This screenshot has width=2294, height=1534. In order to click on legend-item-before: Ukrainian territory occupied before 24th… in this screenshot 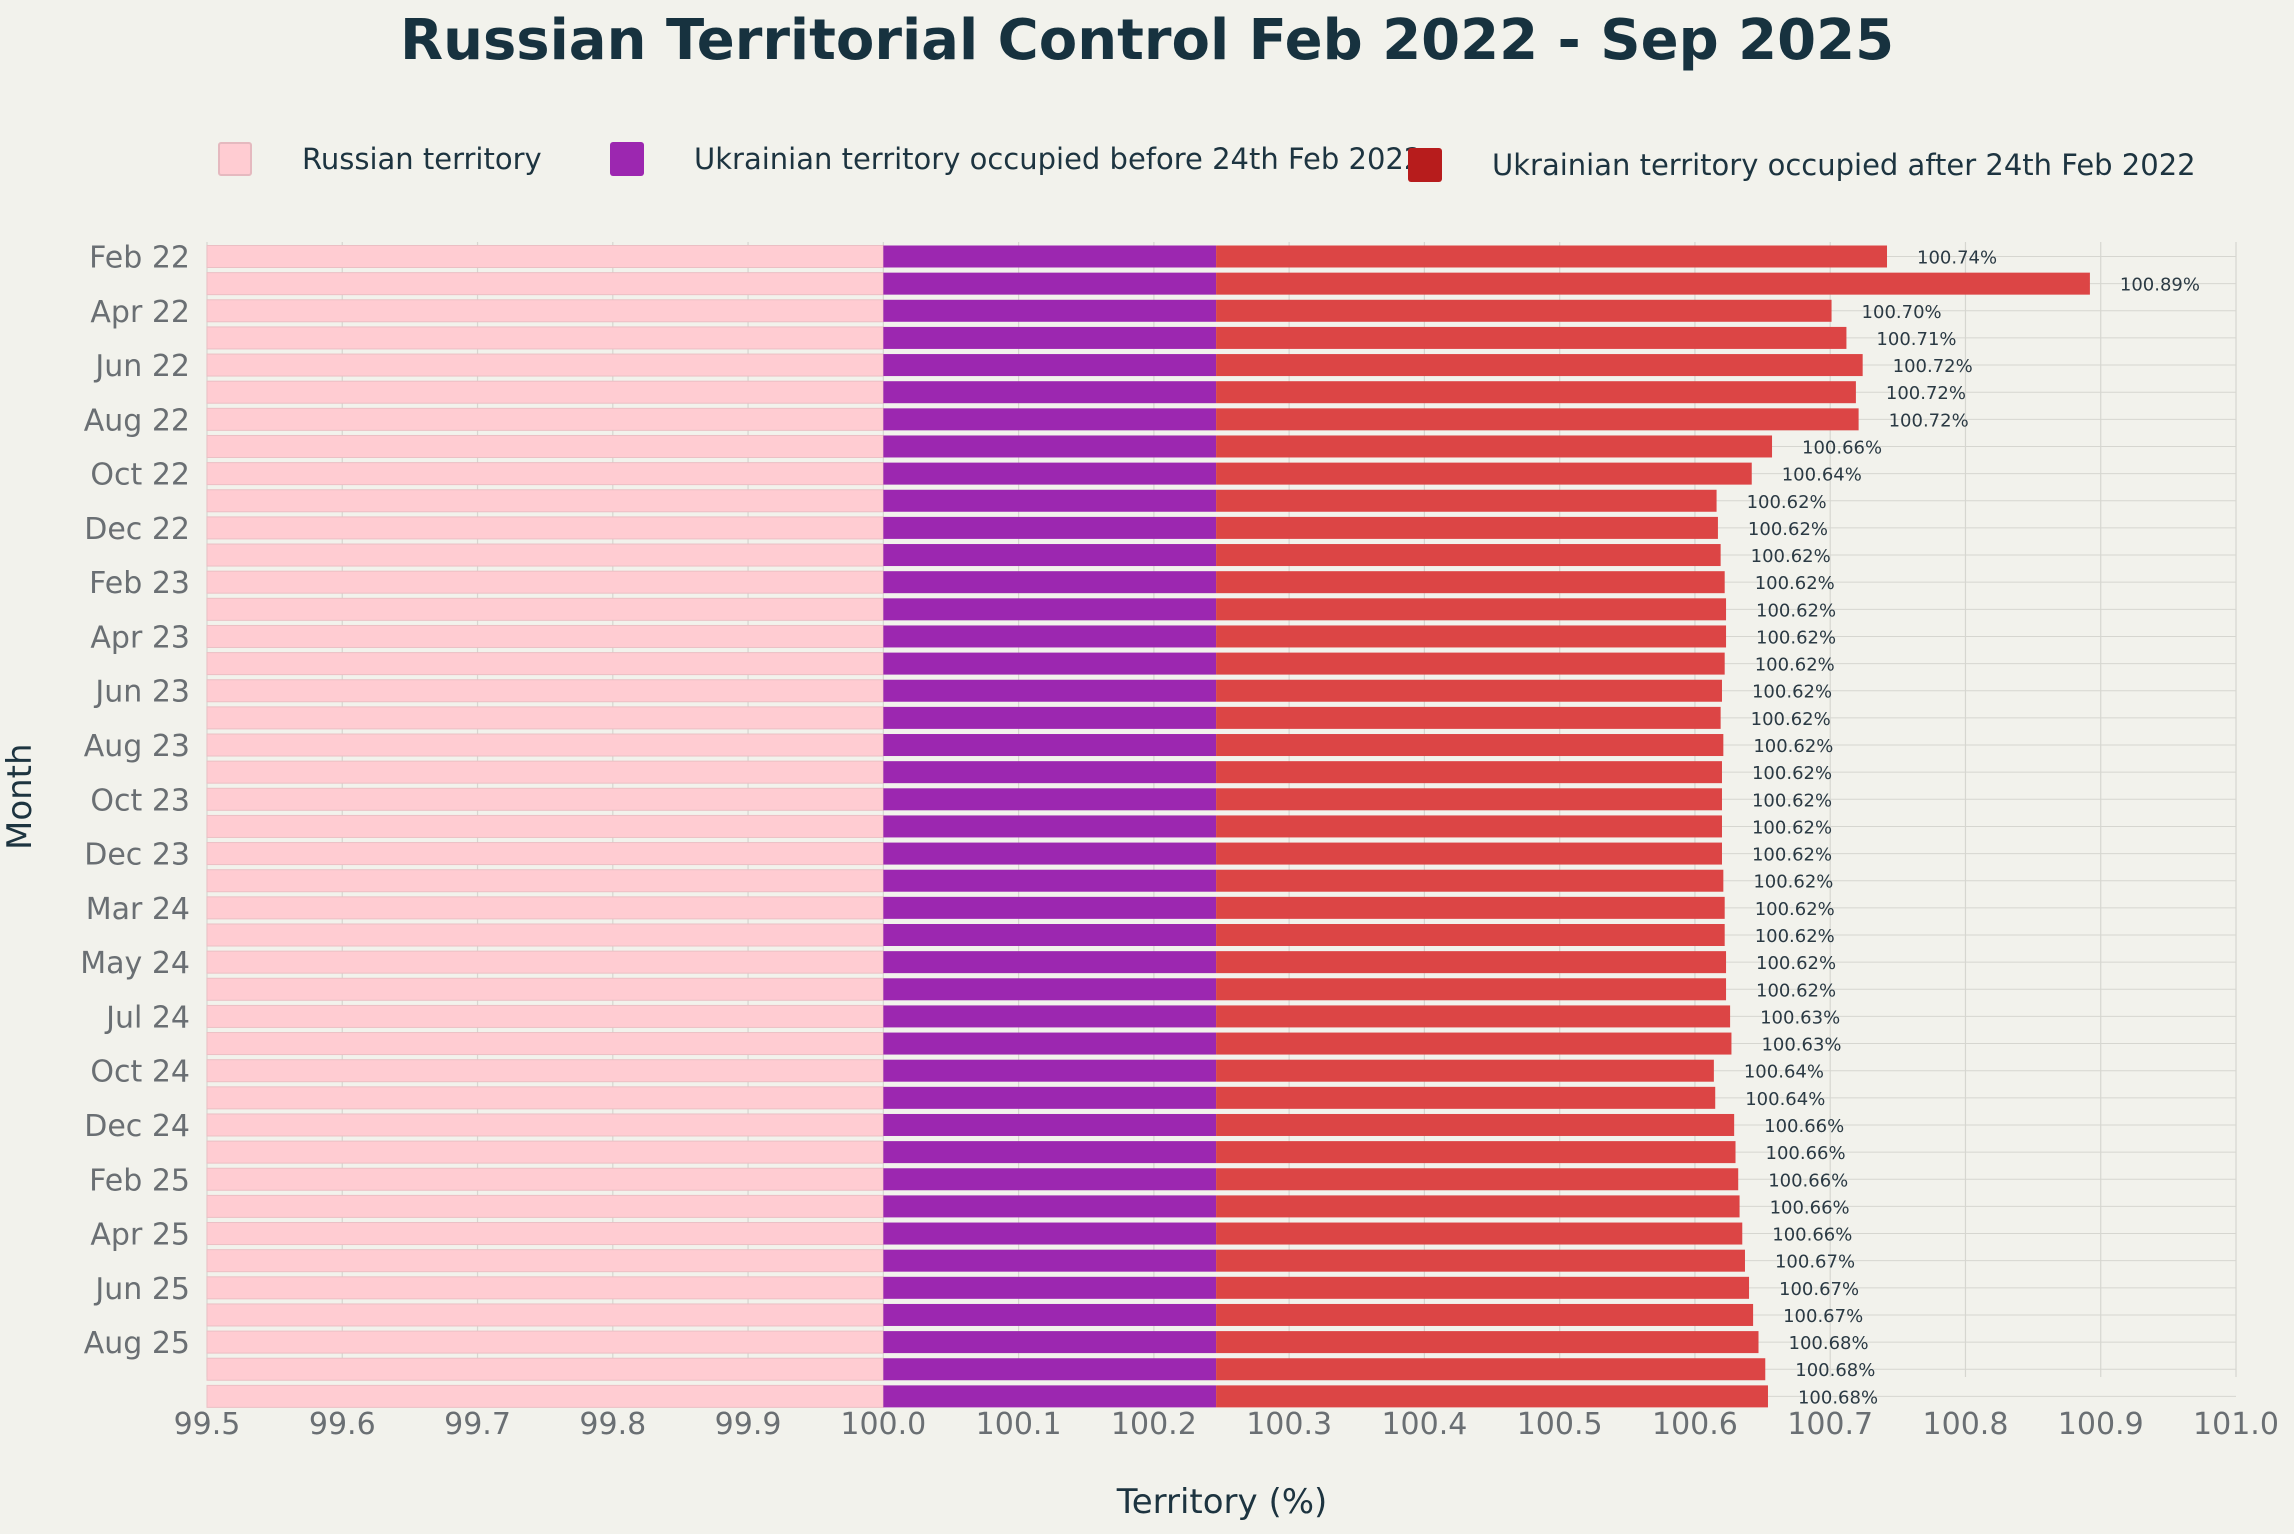, I will do `click(1016, 159)`.